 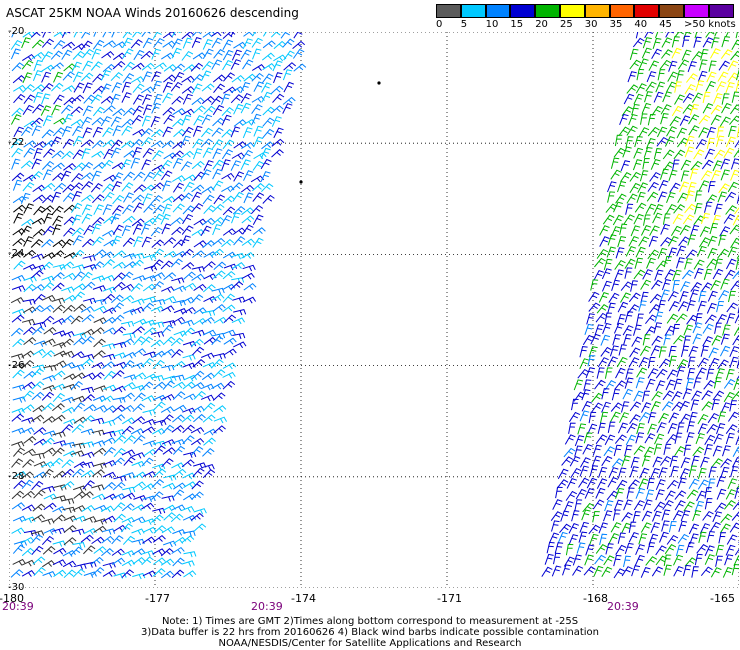 I want to click on colorbar-swatch, so click(x=498, y=11).